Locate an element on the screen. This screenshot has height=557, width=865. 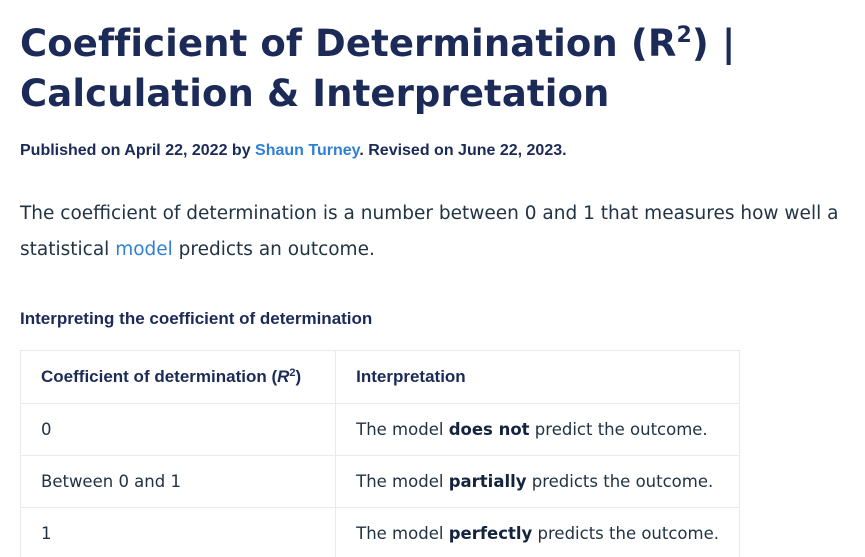
title-text-1-end: ) | is located at coordinates (713, 43).